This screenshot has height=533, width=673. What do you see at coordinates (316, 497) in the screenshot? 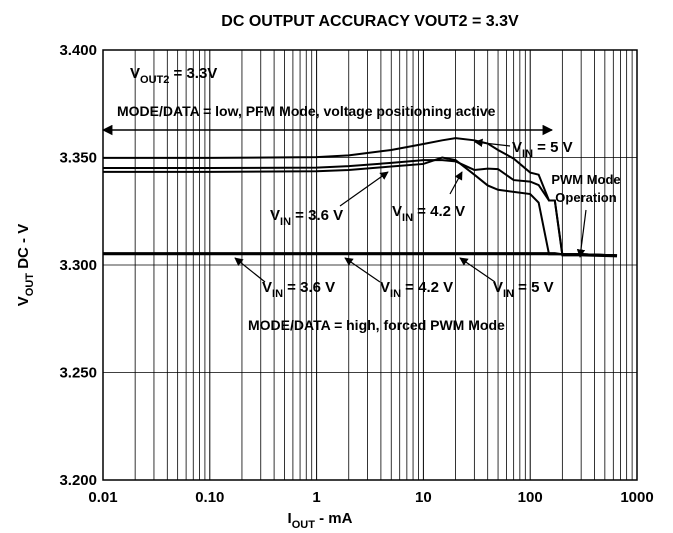
I see `x-tick-label: 1` at bounding box center [316, 497].